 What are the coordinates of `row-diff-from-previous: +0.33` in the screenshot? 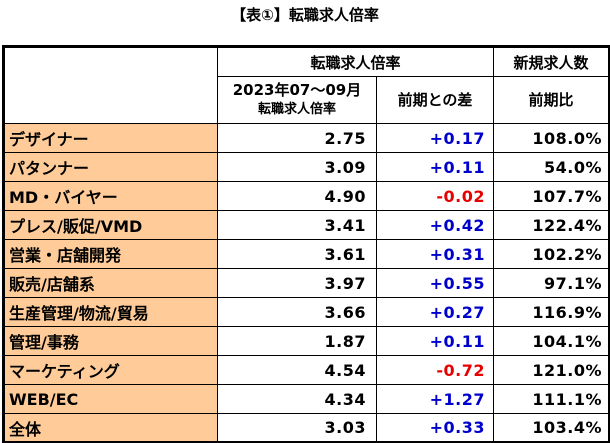 It's located at (435, 428).